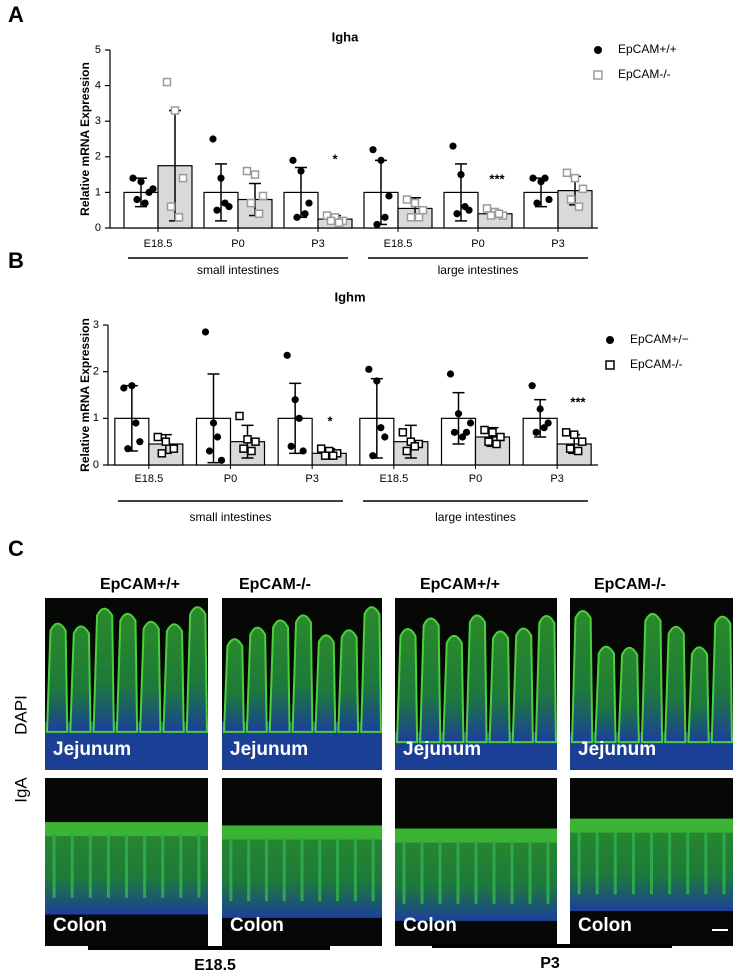  I want to click on panel-label: A, so click(16, 14).